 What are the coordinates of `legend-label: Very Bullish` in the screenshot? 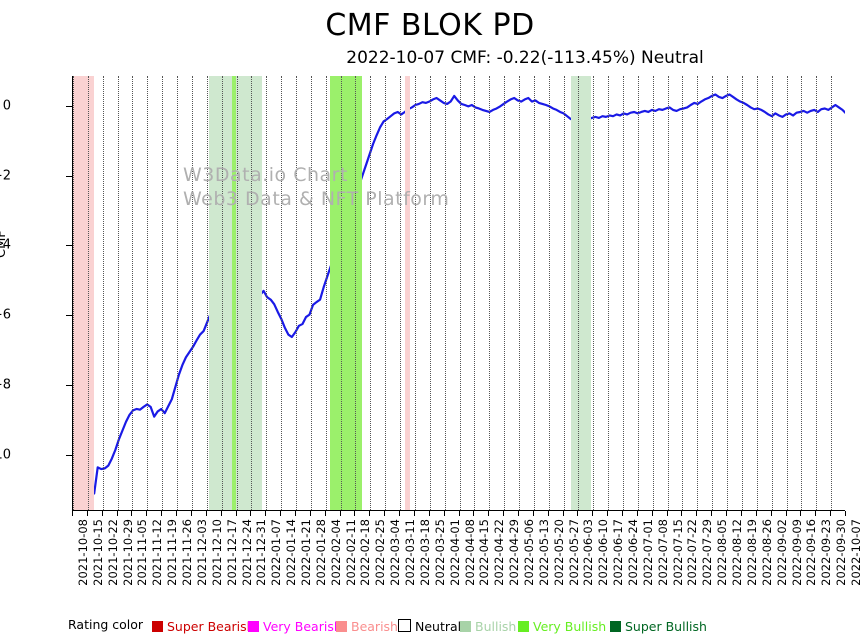 It's located at (570, 626).